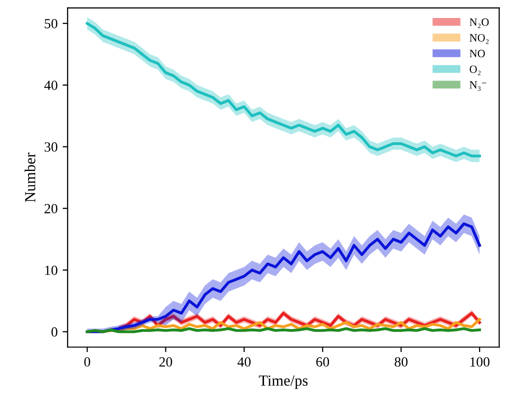 The height and width of the screenshot is (399, 520). I want to click on y-tick-label: 20, so click(51, 209).